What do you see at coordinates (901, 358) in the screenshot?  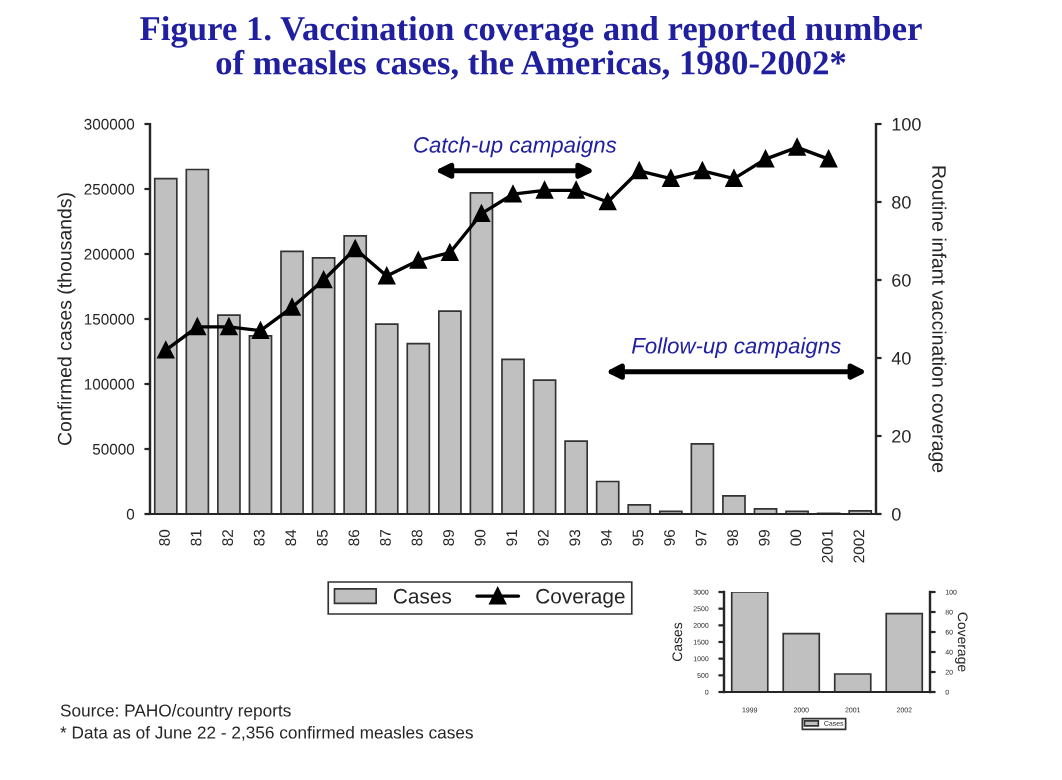 I see `y2-tick-label: 40` at bounding box center [901, 358].